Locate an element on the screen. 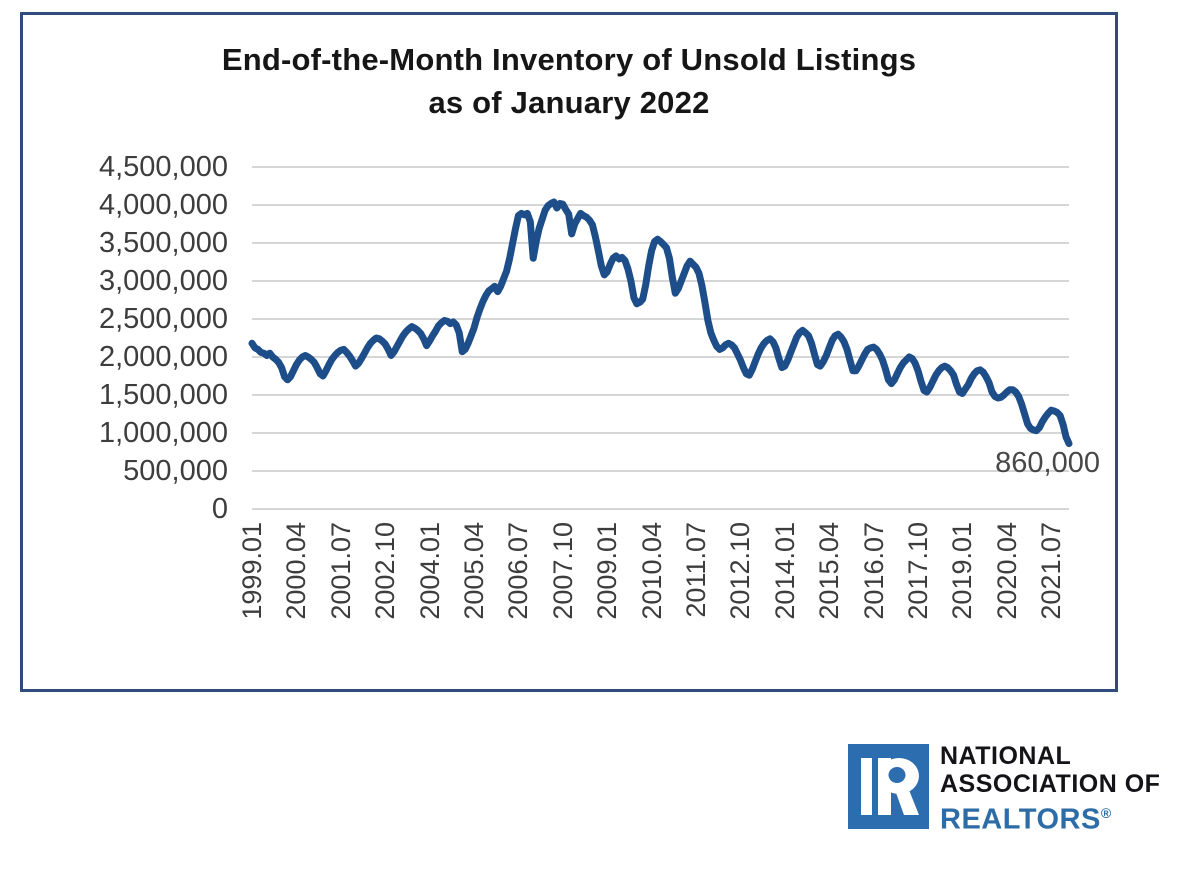  x-axis-tick-label: 2001.07 is located at coordinates (340, 571).